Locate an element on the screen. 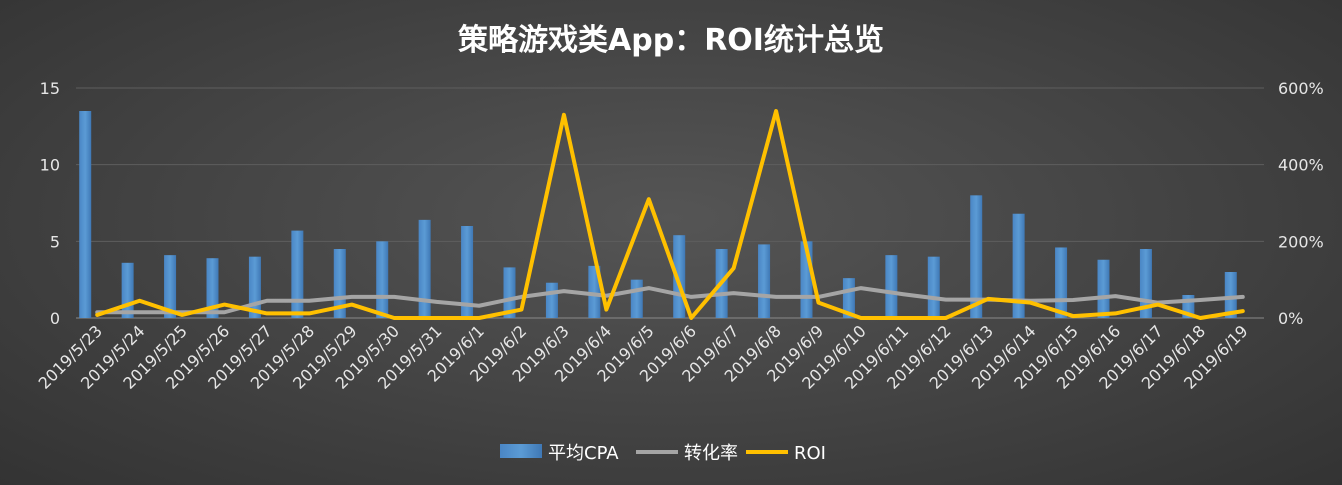  conversion-rate-line is located at coordinates (670, 300).